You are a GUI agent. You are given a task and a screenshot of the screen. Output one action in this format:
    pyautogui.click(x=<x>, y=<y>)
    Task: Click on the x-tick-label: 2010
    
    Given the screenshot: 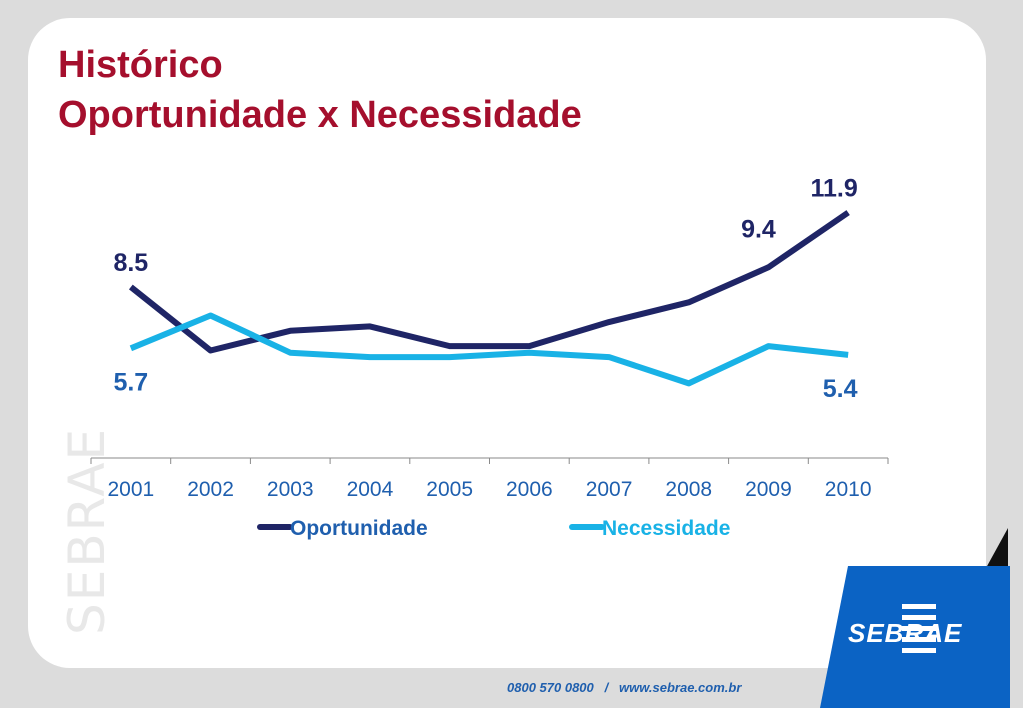 What is the action you would take?
    pyautogui.click(x=848, y=489)
    